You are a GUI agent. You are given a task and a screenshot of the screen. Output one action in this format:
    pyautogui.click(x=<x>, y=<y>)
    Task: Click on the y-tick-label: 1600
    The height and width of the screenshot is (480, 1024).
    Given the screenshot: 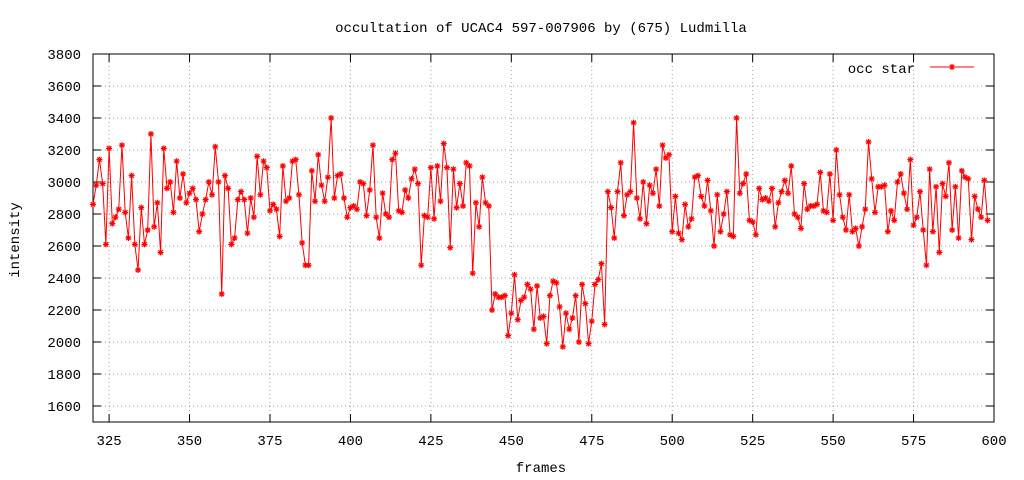 What is the action you would take?
    pyautogui.click(x=64, y=408)
    